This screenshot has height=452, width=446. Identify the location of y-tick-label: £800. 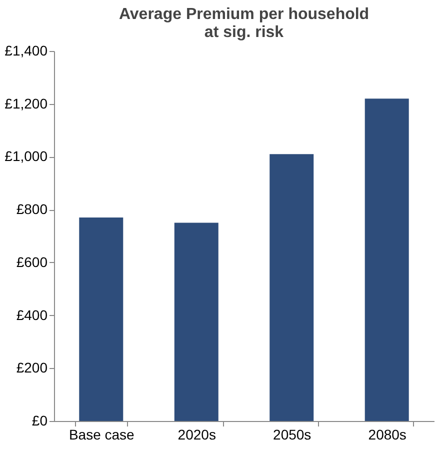
(32, 209).